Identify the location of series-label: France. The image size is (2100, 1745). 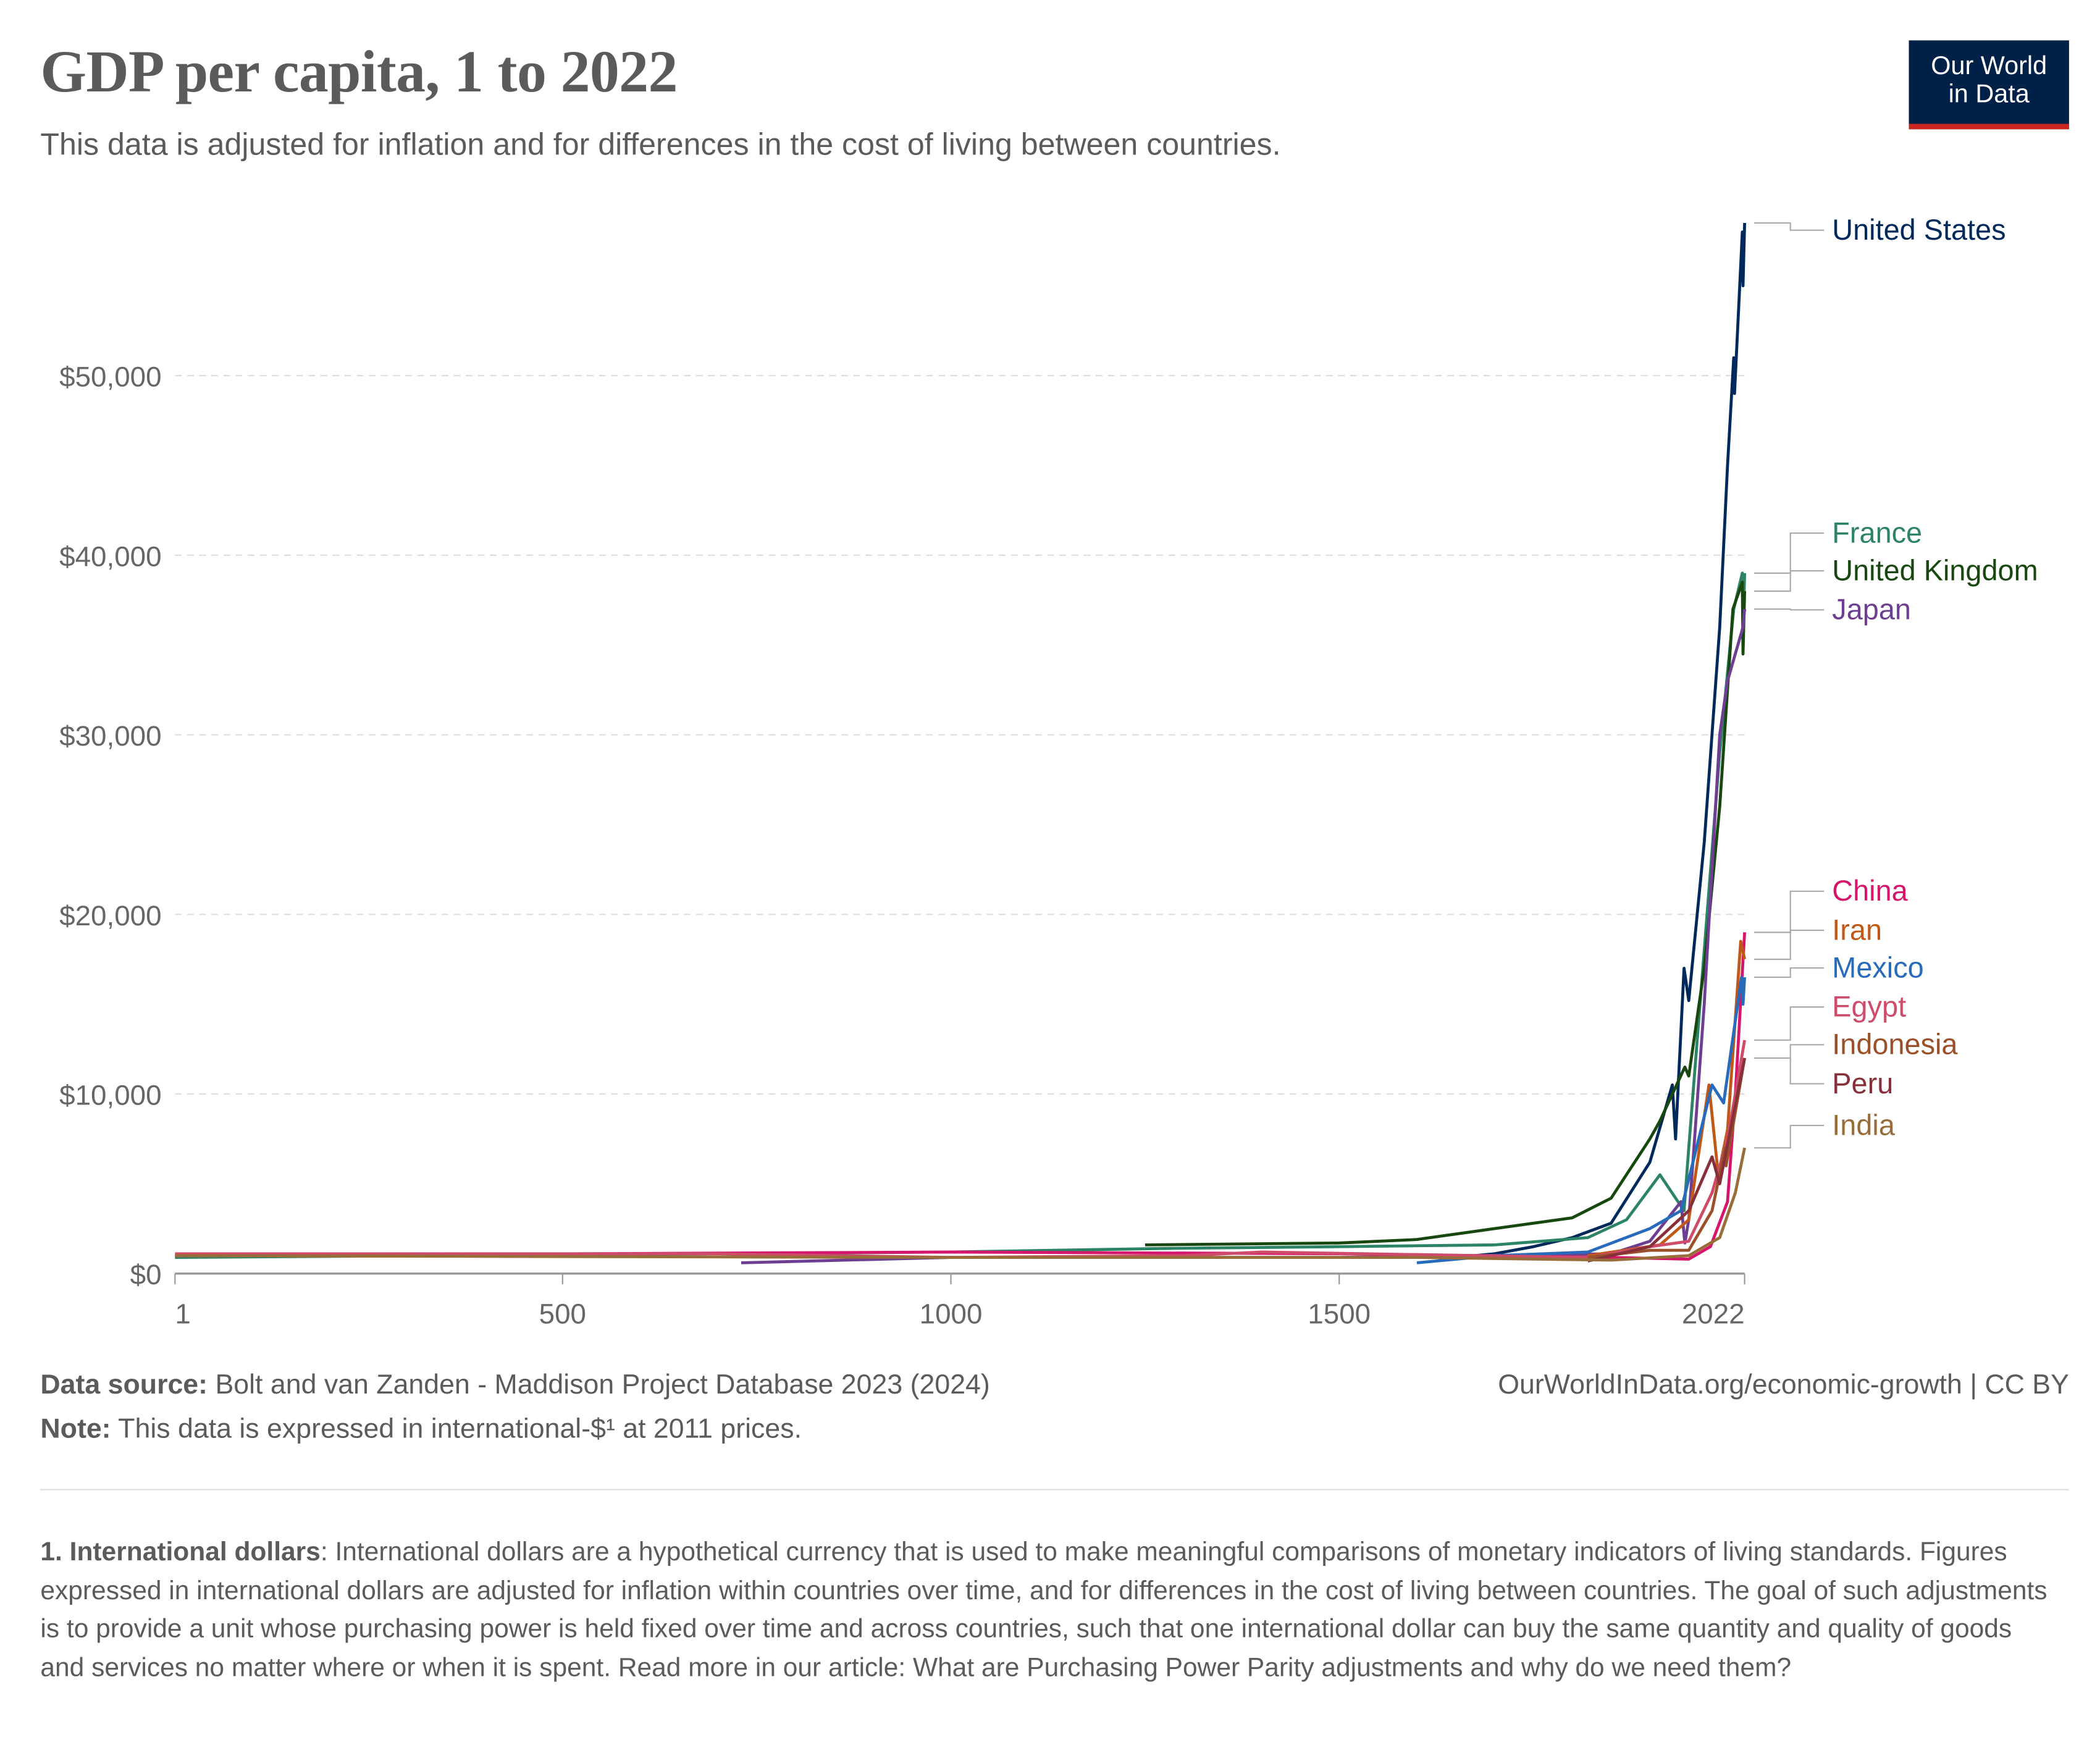
(1877, 532).